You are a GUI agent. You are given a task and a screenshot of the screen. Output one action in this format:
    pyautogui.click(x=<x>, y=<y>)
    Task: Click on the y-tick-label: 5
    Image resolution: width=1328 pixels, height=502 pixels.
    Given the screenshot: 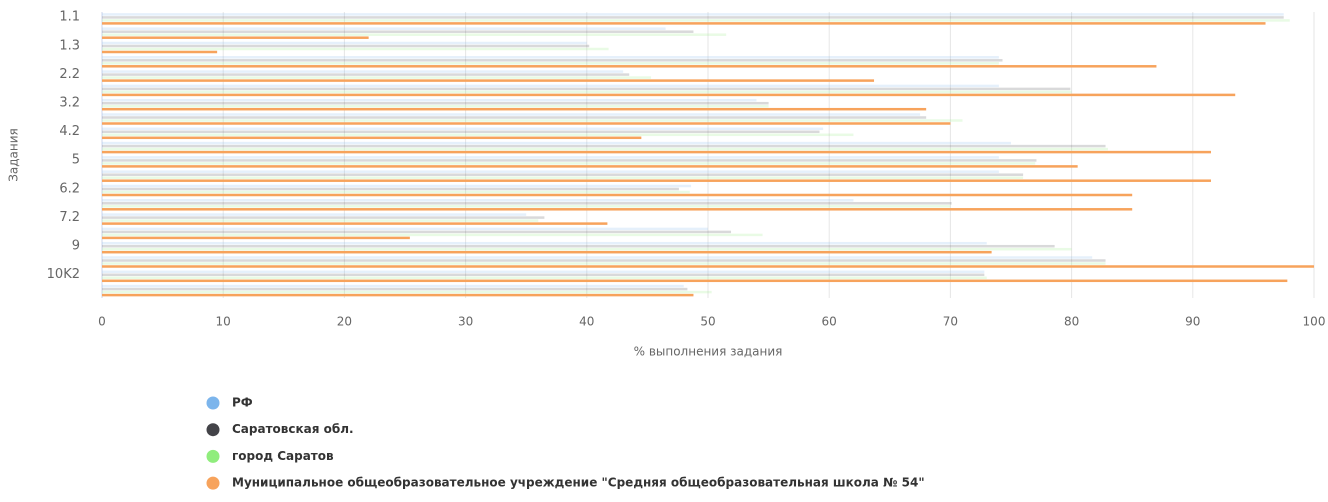 What is the action you would take?
    pyautogui.click(x=76, y=160)
    